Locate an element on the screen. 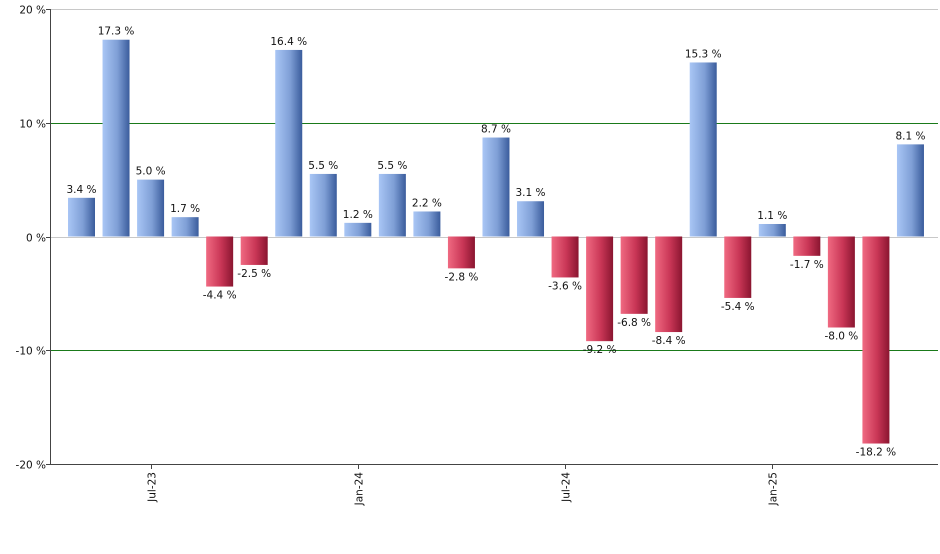 The height and width of the screenshot is (554, 940). bar-value-label: 8.7 % is located at coordinates (496, 130).